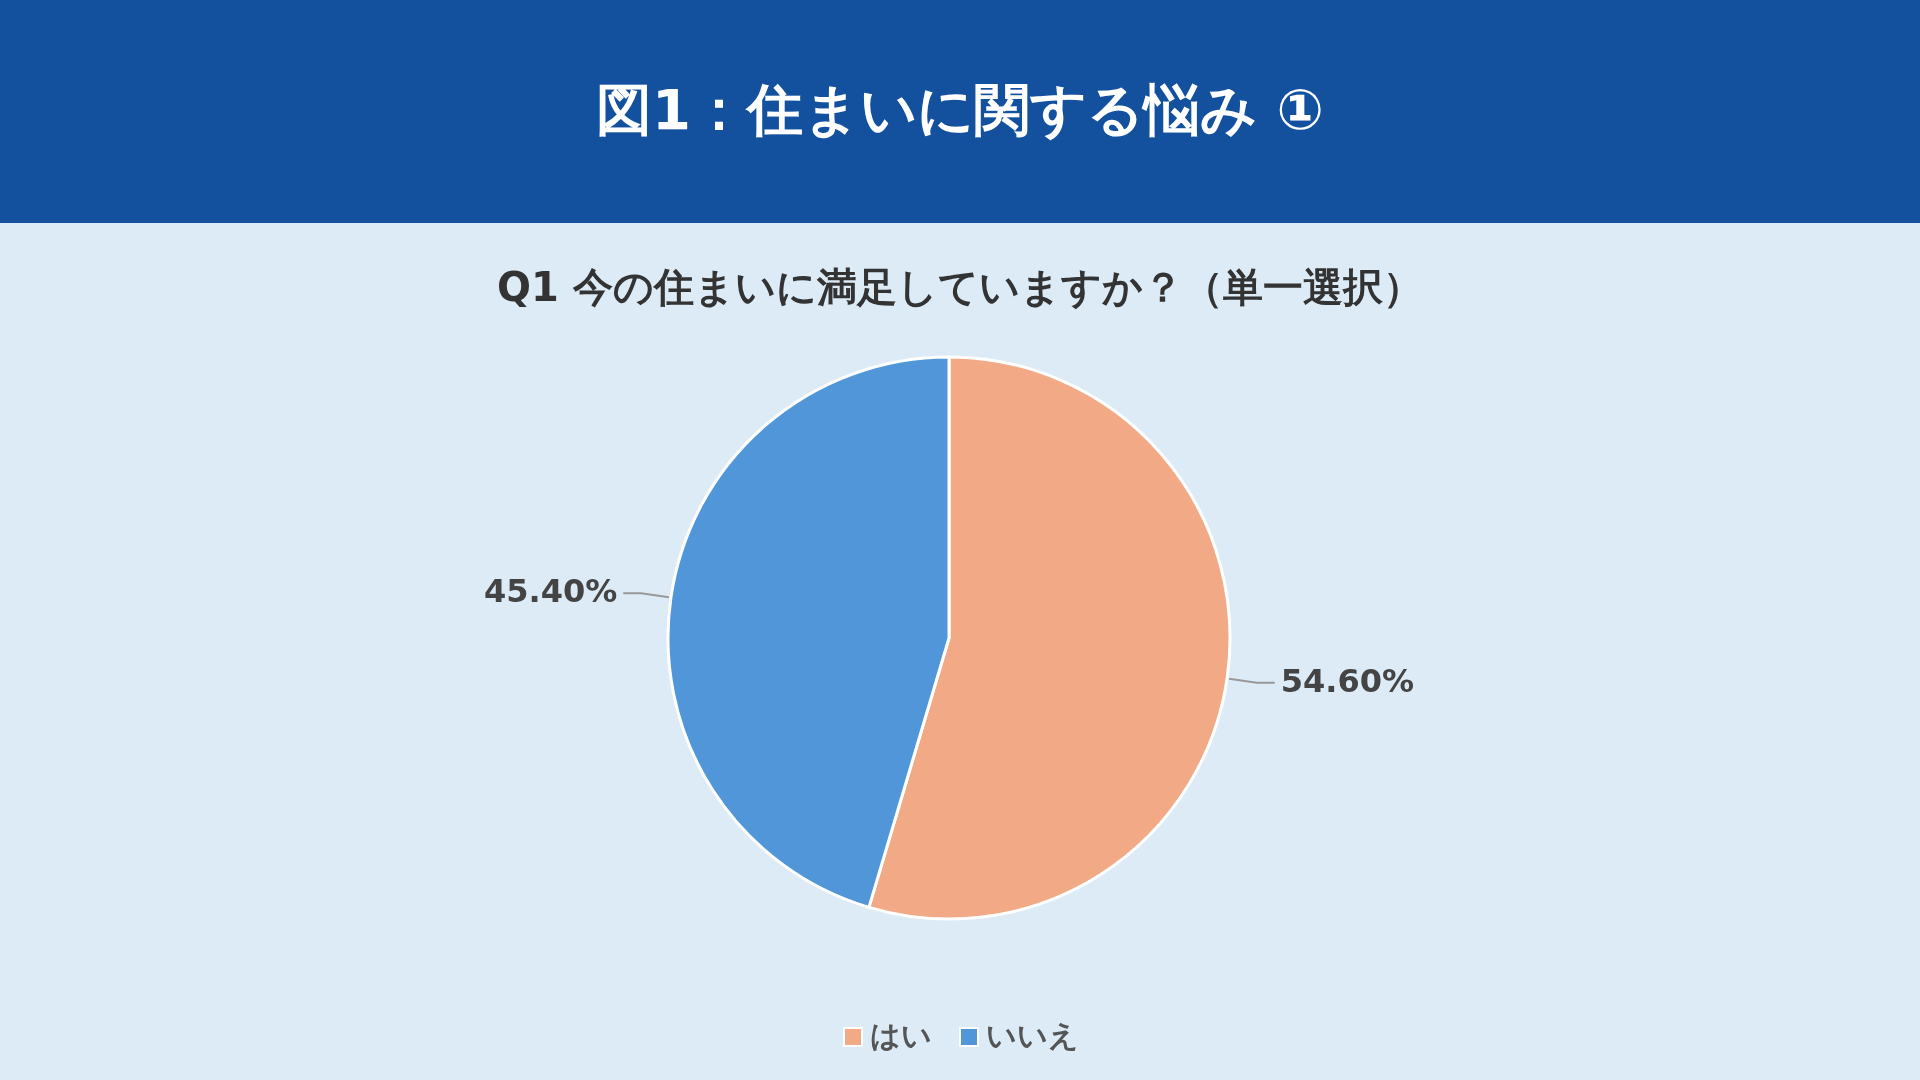 The image size is (1920, 1080). Describe the element at coordinates (960, 287) in the screenshot. I see `subtitle: Q1 今の住まいに満足していますか？（単一選択）` at that location.